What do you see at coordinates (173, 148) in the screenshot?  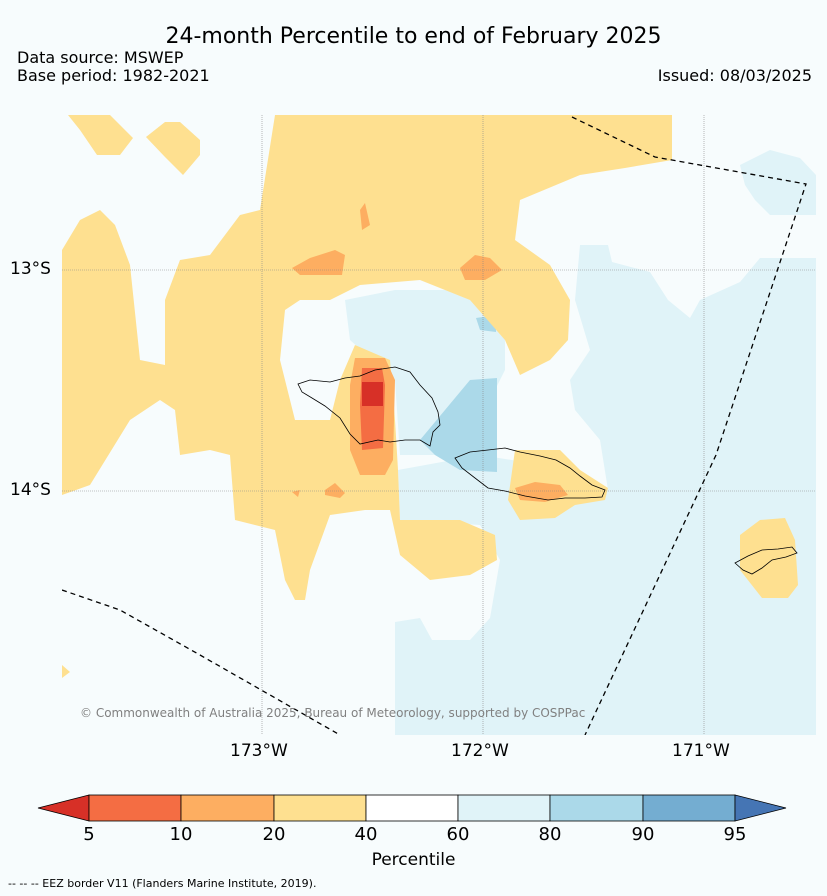 I see `region-20-40-nw2` at bounding box center [173, 148].